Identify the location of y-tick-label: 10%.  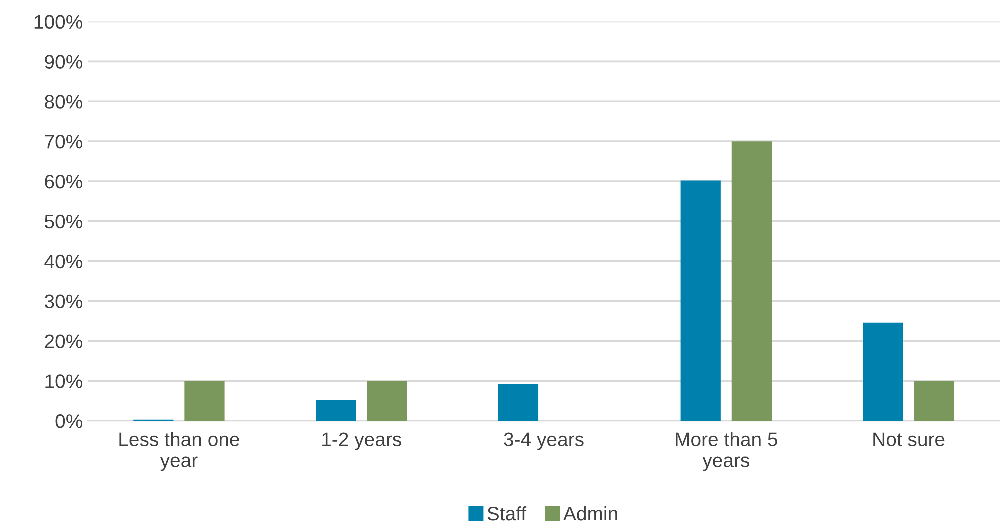
(64, 381).